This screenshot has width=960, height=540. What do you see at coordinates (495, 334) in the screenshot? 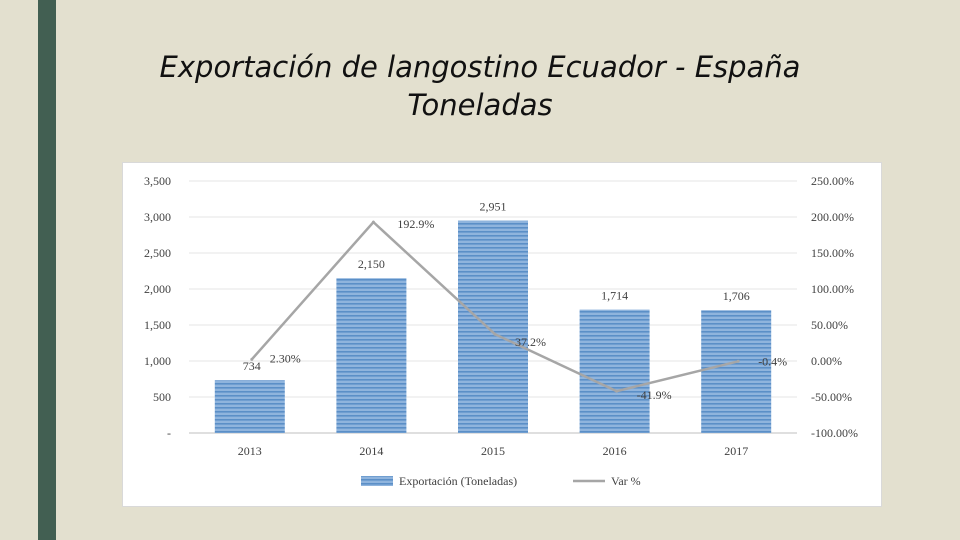
I see `var-point-2015` at bounding box center [495, 334].